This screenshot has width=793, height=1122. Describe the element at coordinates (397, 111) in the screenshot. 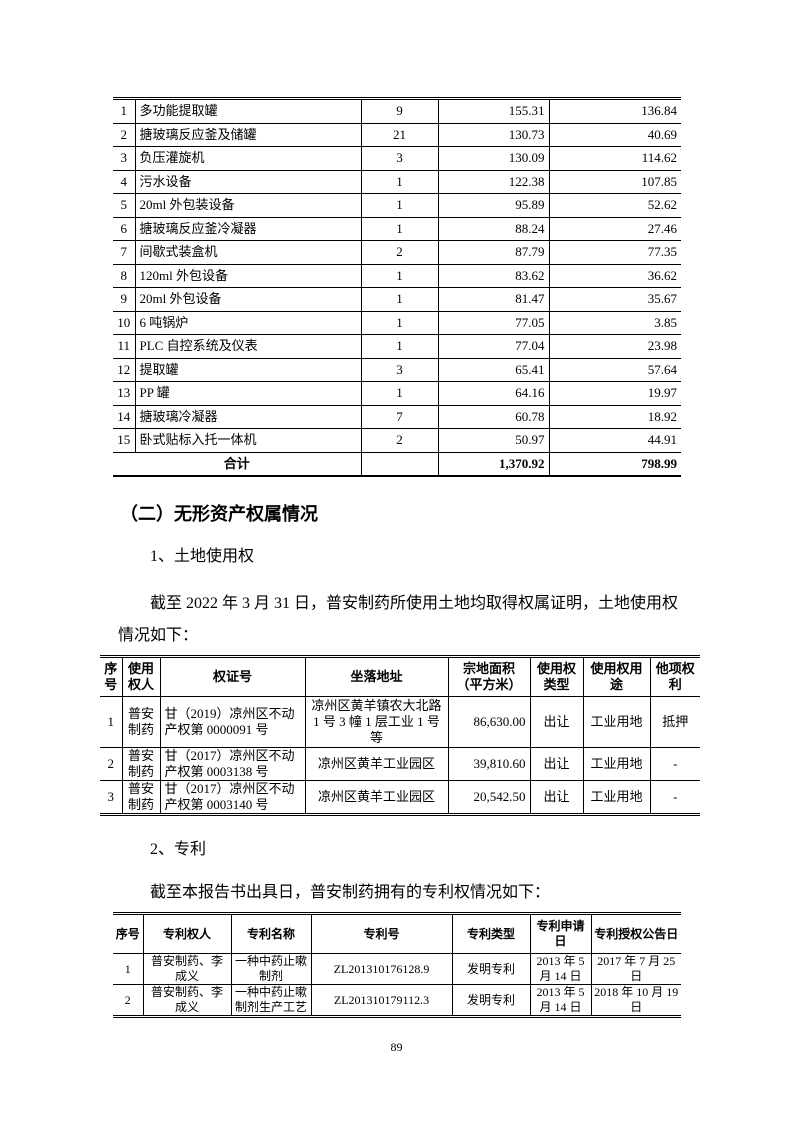

I see `table-row: 1 多功能提取罐 9 155.31 136.84` at that location.